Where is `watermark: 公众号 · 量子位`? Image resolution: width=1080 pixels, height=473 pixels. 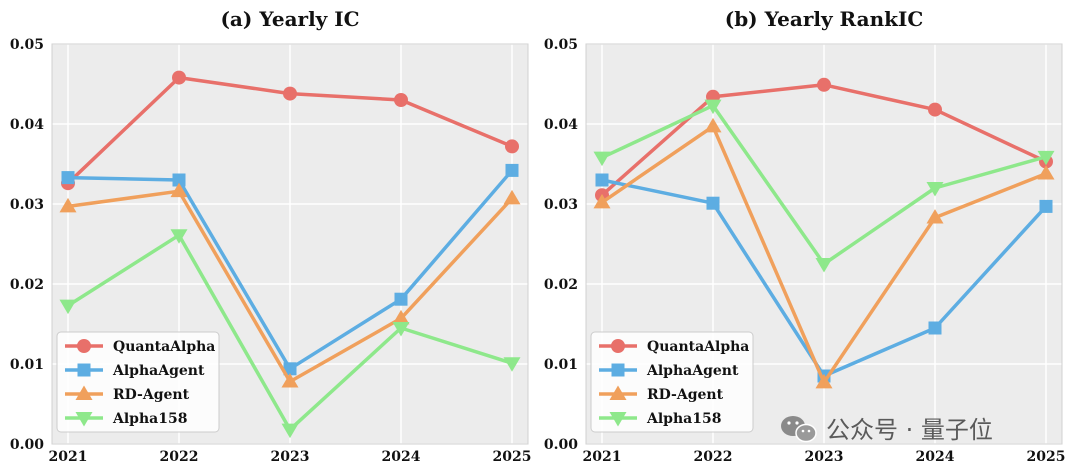
watermark: 公众号 · 量子位 is located at coordinates (887, 430).